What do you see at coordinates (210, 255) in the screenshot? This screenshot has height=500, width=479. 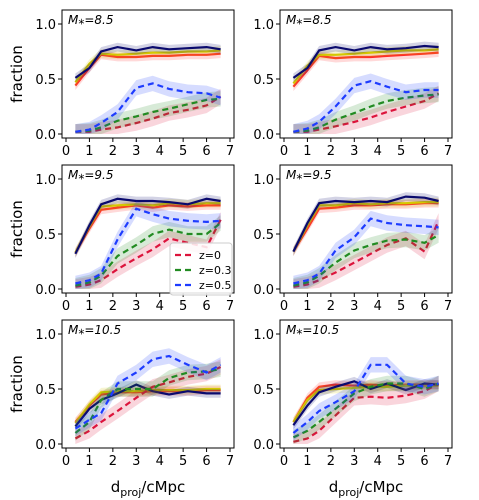 I see `legend-label: z=0` at bounding box center [210, 255].